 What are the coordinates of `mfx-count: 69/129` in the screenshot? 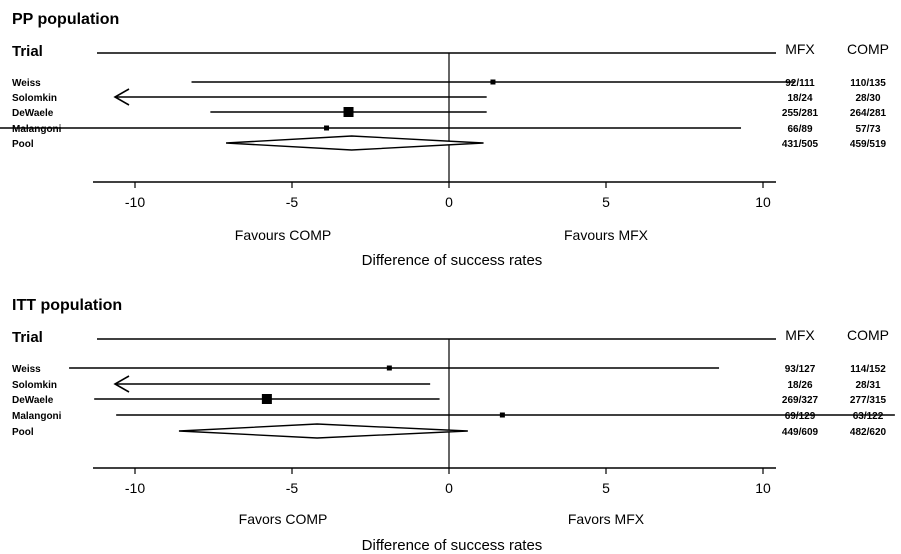 It's located at (800, 416).